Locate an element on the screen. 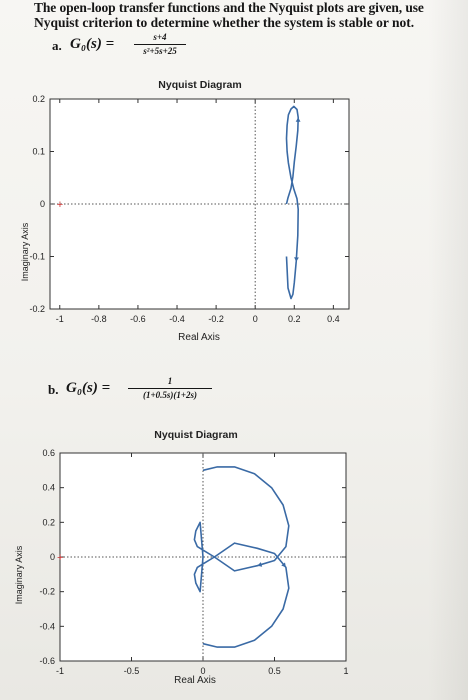 This screenshot has height=700, width=468. chart-a-xtick-label: 0.2 is located at coordinates (294, 319).